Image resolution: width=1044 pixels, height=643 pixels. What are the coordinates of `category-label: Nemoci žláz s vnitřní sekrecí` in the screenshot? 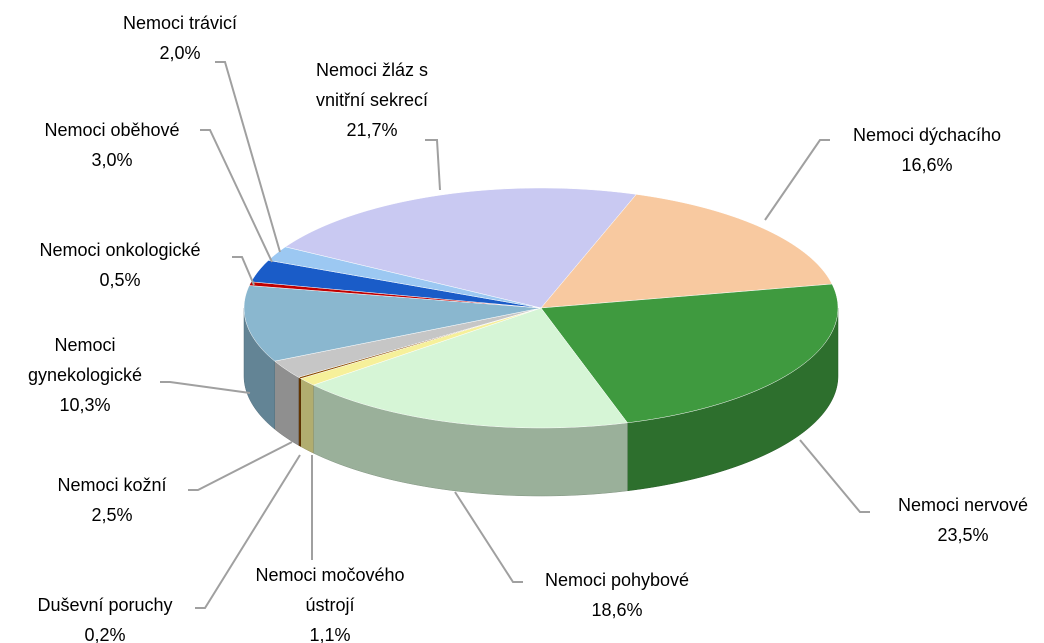 It's located at (372, 85).